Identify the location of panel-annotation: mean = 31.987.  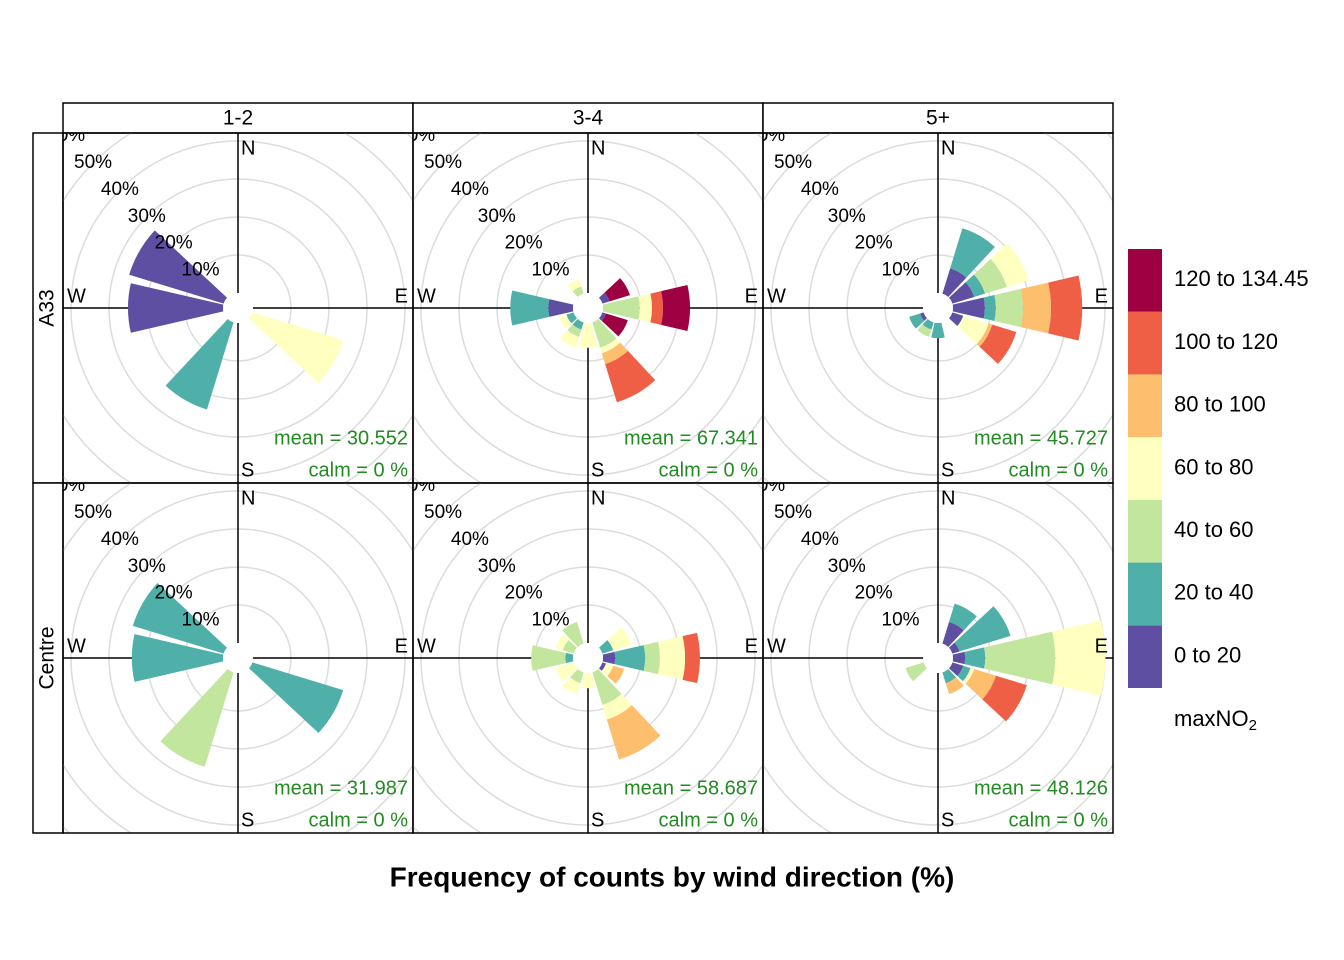
(341, 788).